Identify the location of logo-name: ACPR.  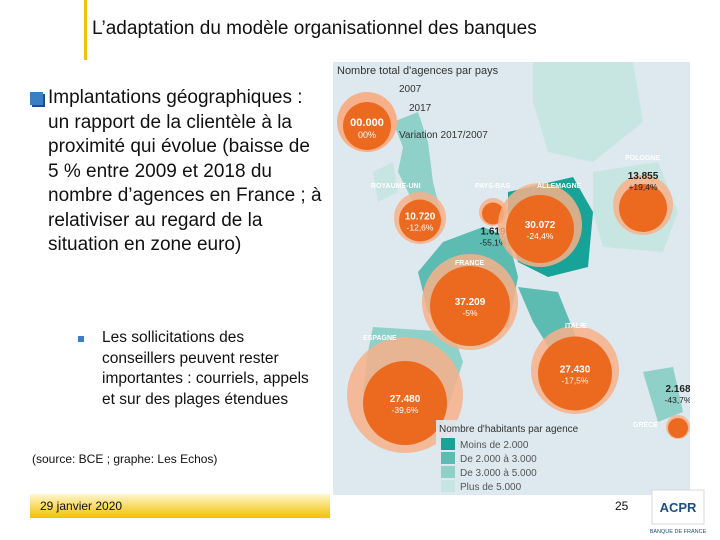
(678, 507).